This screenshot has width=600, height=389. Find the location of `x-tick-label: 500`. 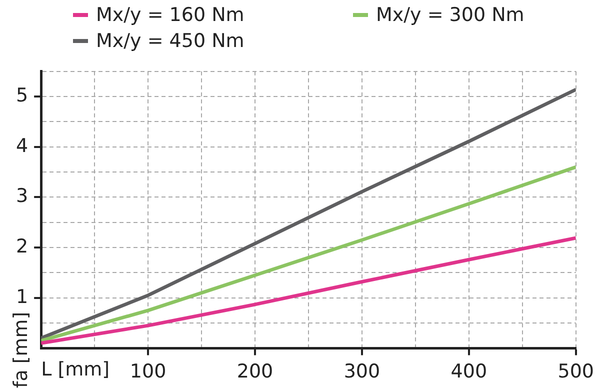

x-tick-label: 500 is located at coordinates (576, 371).